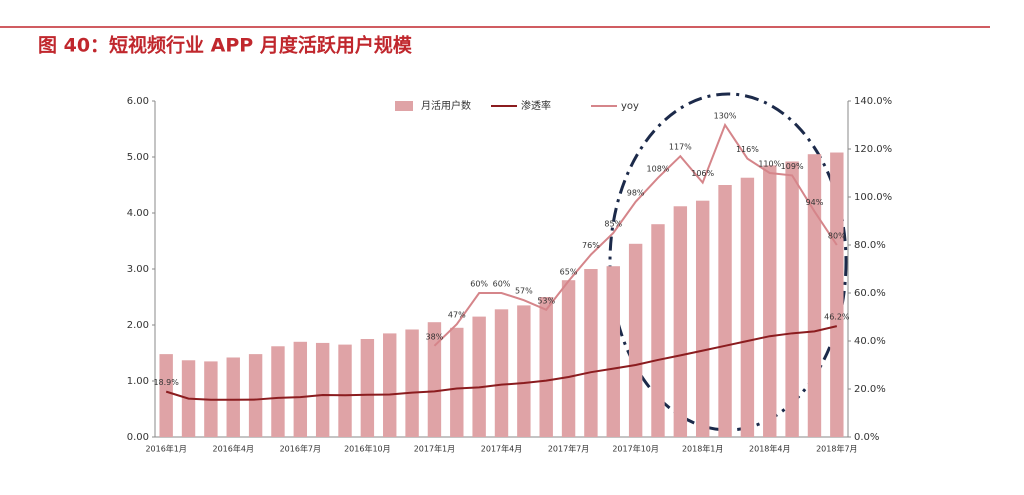 Image resolution: width=1024 pixels, height=495 pixels. I want to click on y-tick-label: 1.00, so click(138, 381).